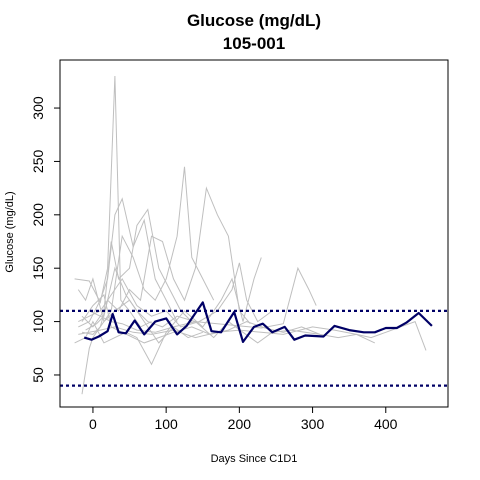 The height and width of the screenshot is (480, 480). What do you see at coordinates (166, 424) in the screenshot?
I see `x-tick-label: 100` at bounding box center [166, 424].